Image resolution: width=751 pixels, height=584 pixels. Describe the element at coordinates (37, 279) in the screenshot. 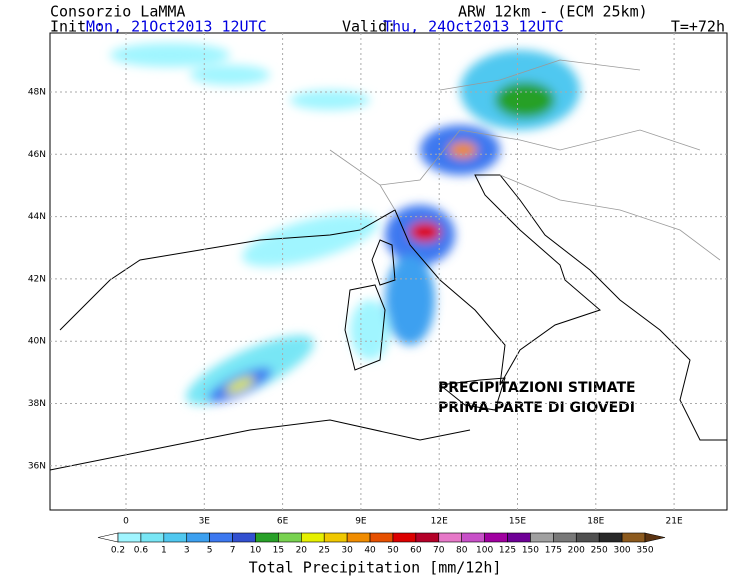

I see `lat-label: 42N` at that location.